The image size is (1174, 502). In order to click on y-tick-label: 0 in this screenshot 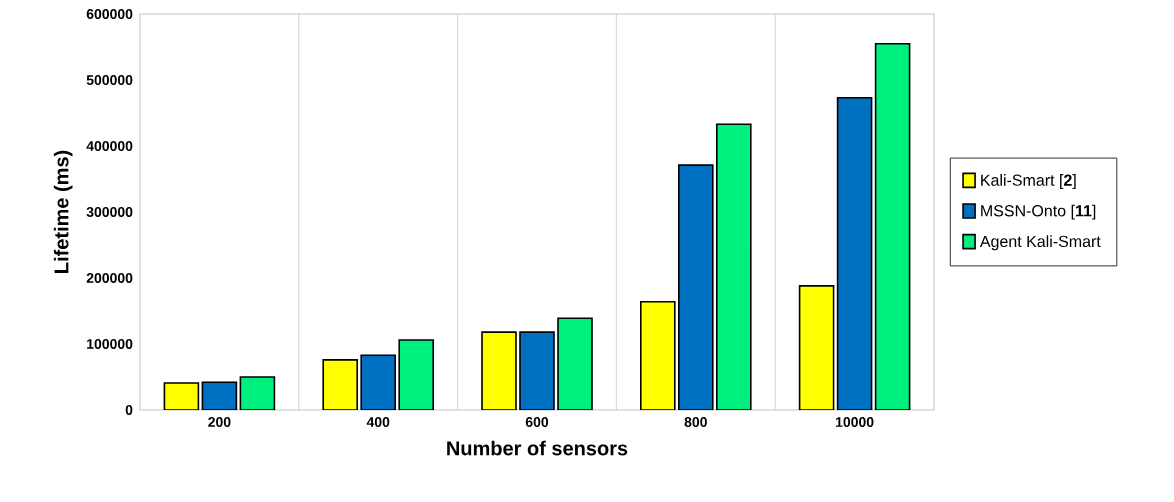, I will do `click(129, 410)`.